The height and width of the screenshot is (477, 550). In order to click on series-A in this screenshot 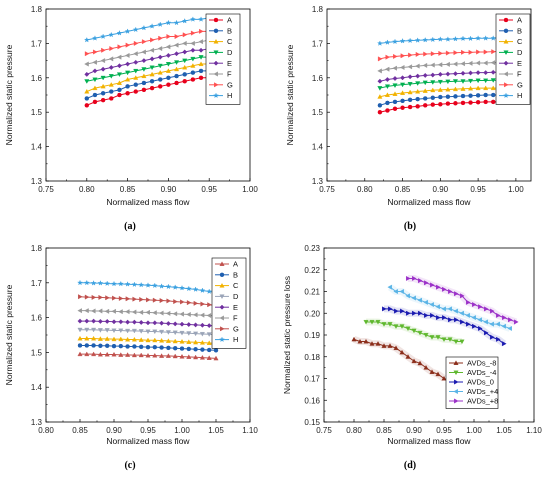, I will do `click(148, 356)`.